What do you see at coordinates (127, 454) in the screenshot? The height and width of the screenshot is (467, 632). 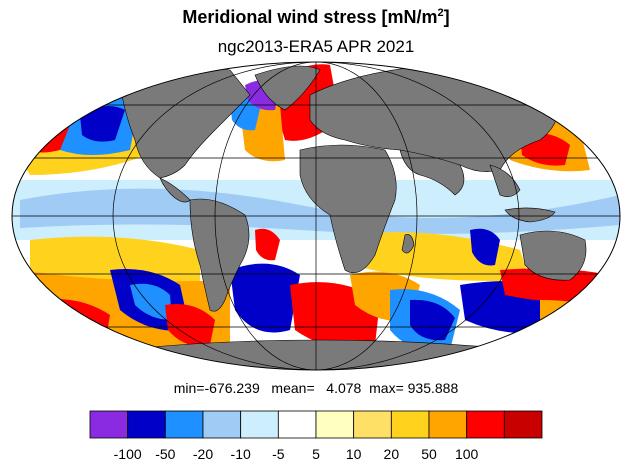 I see `colorbar-tick-label: -100` at bounding box center [127, 454].